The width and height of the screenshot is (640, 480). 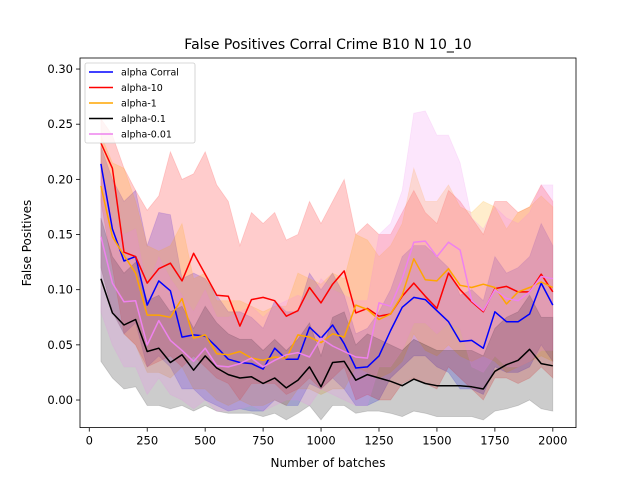 I want to click on y-tick-label: 0.05, so click(x=60, y=345).